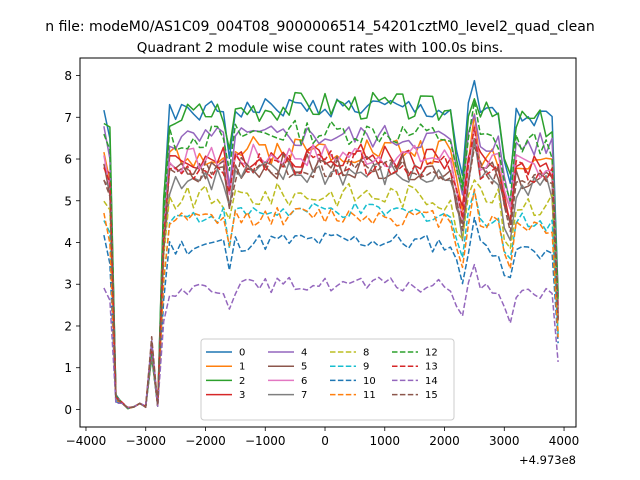  Describe the element at coordinates (265, 441) in the screenshot. I see `x-tick-label: −1000` at that location.